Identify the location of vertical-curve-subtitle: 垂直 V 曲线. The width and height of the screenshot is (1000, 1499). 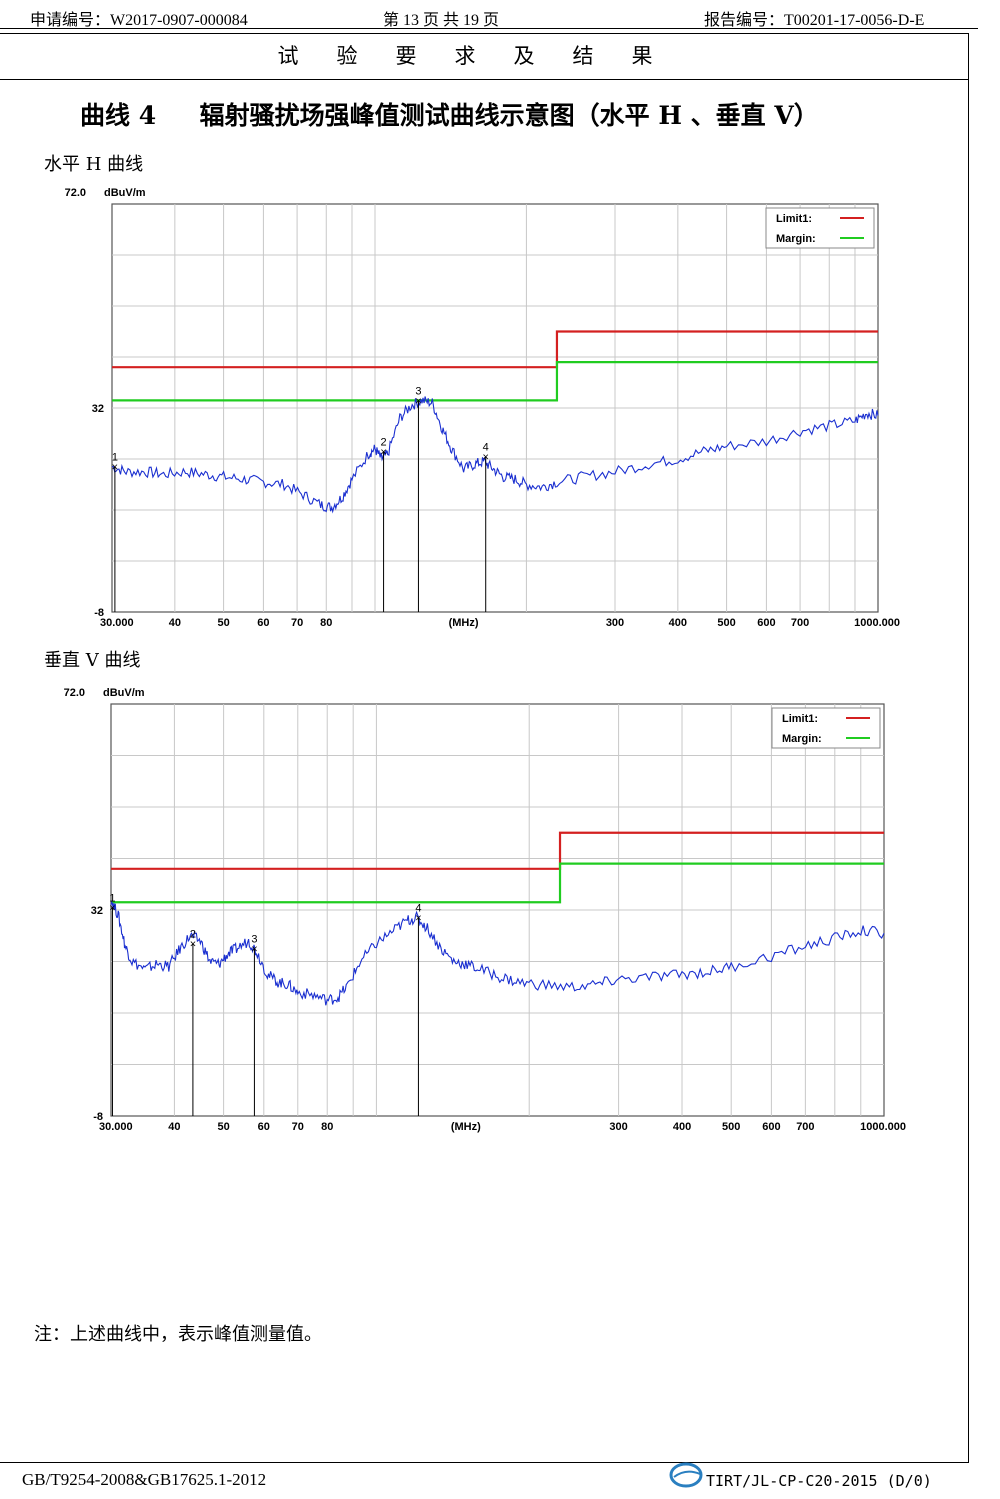
(92, 660).